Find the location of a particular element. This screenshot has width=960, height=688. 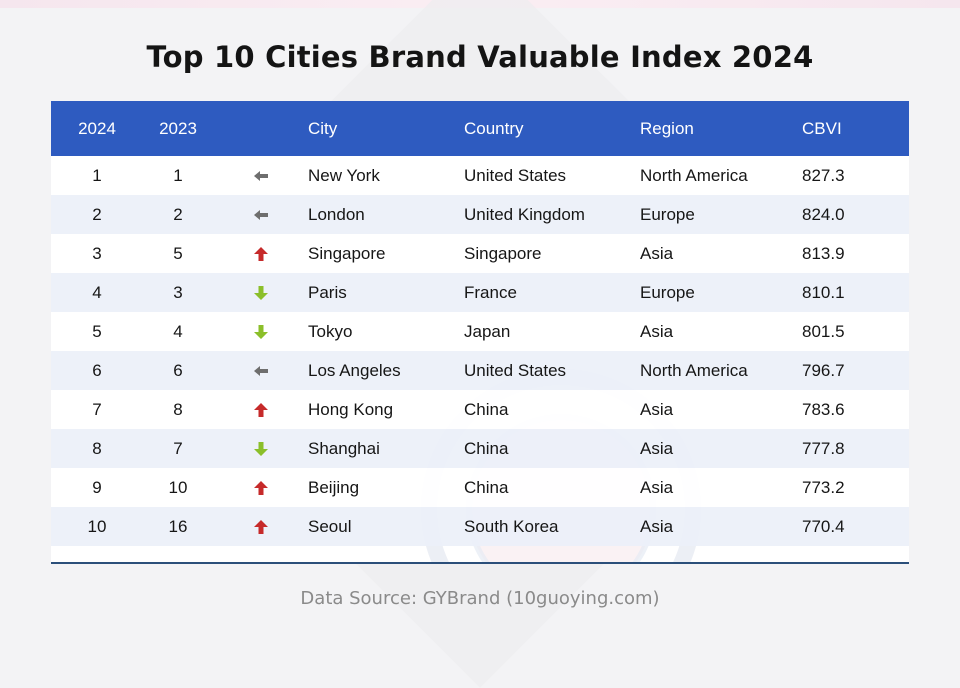

cell-country: Japan is located at coordinates (487, 331).